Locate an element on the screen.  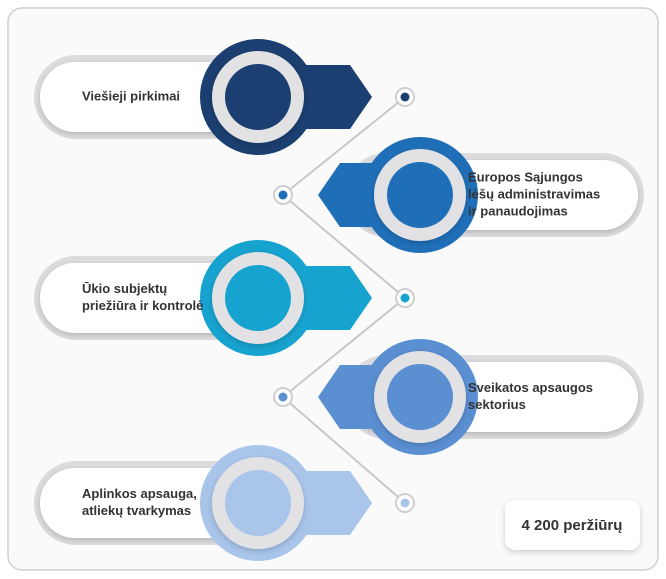
views-badge is located at coordinates (572, 525).